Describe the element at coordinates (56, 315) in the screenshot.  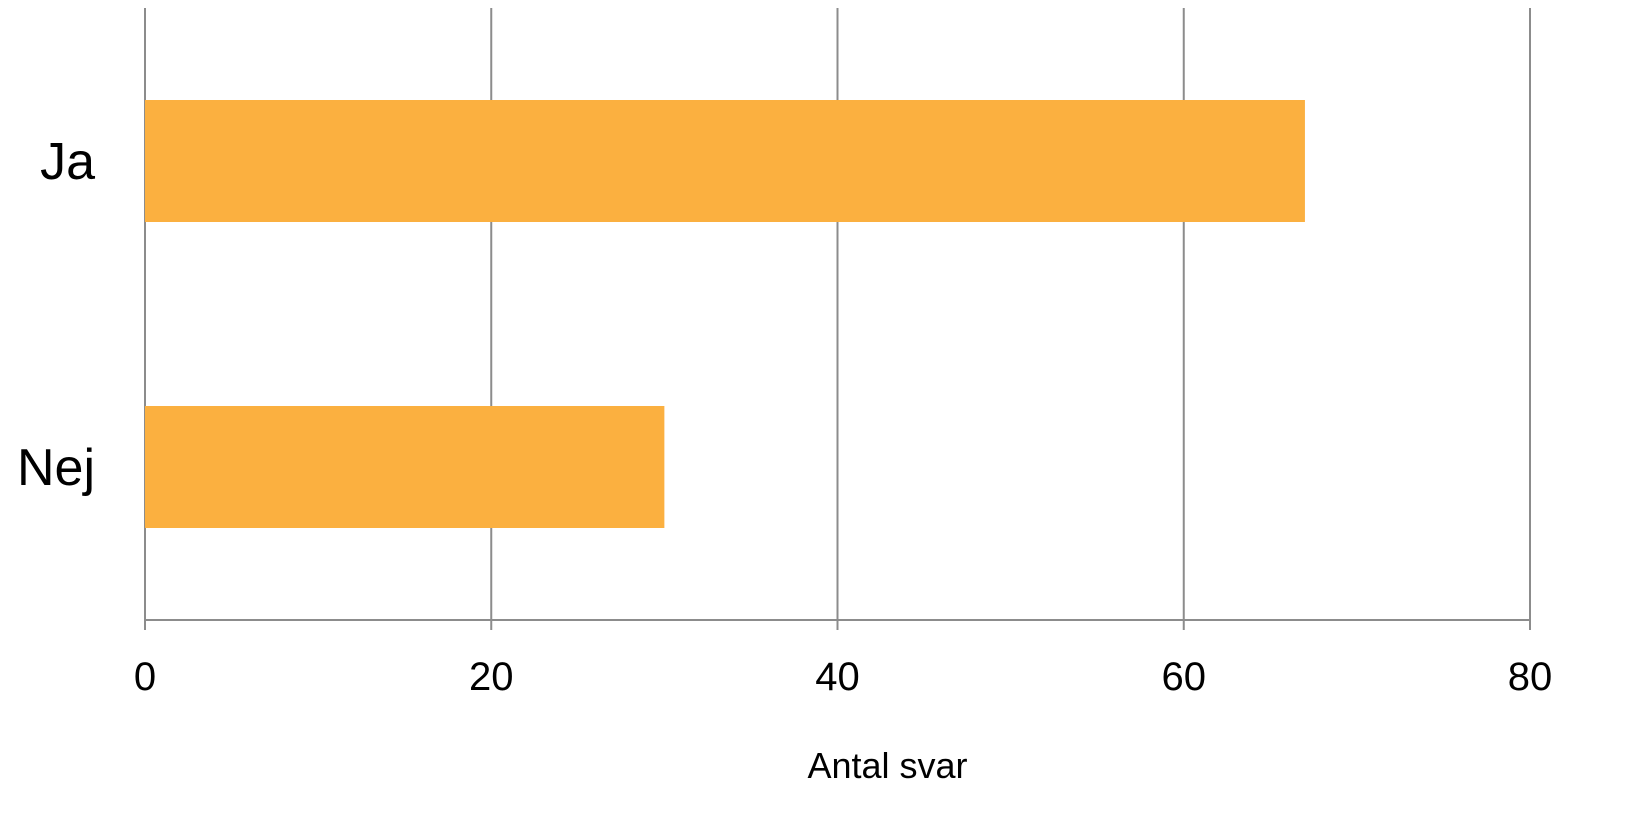
I see `y-category-labels: Ja Nej` at that location.